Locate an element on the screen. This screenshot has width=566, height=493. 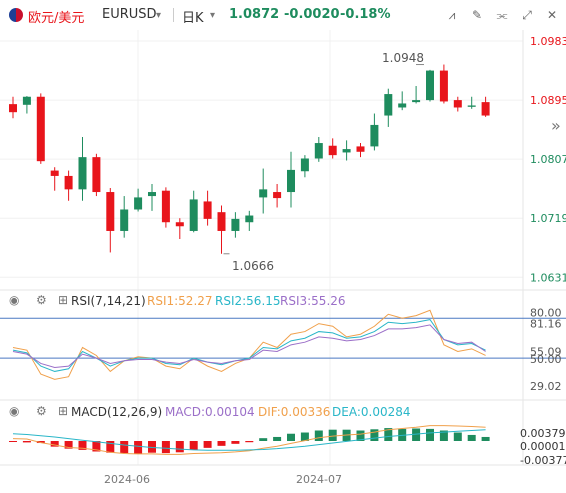
rsi3-line is located at coordinates (249, 346).